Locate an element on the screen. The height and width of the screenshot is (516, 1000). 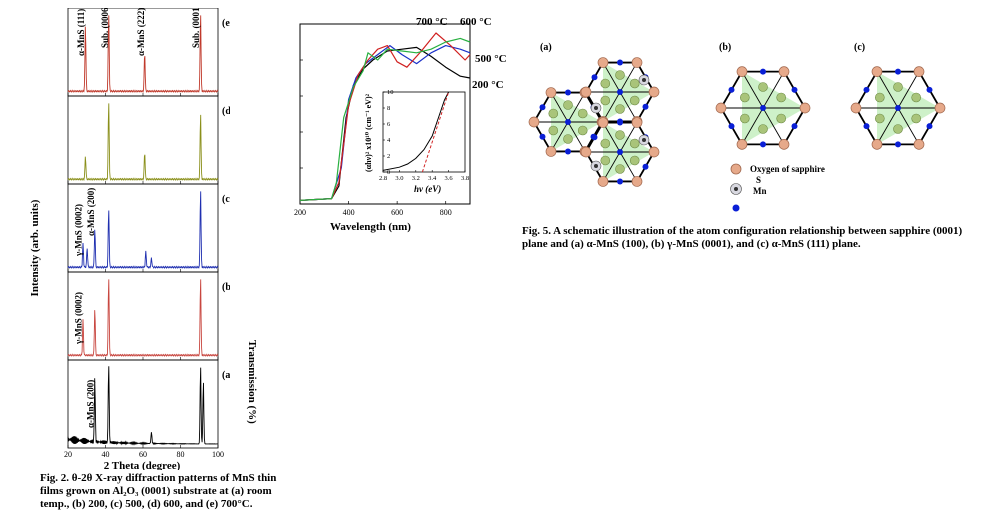
inset-x-tick-label: 3.6 is located at coordinates (449, 178).